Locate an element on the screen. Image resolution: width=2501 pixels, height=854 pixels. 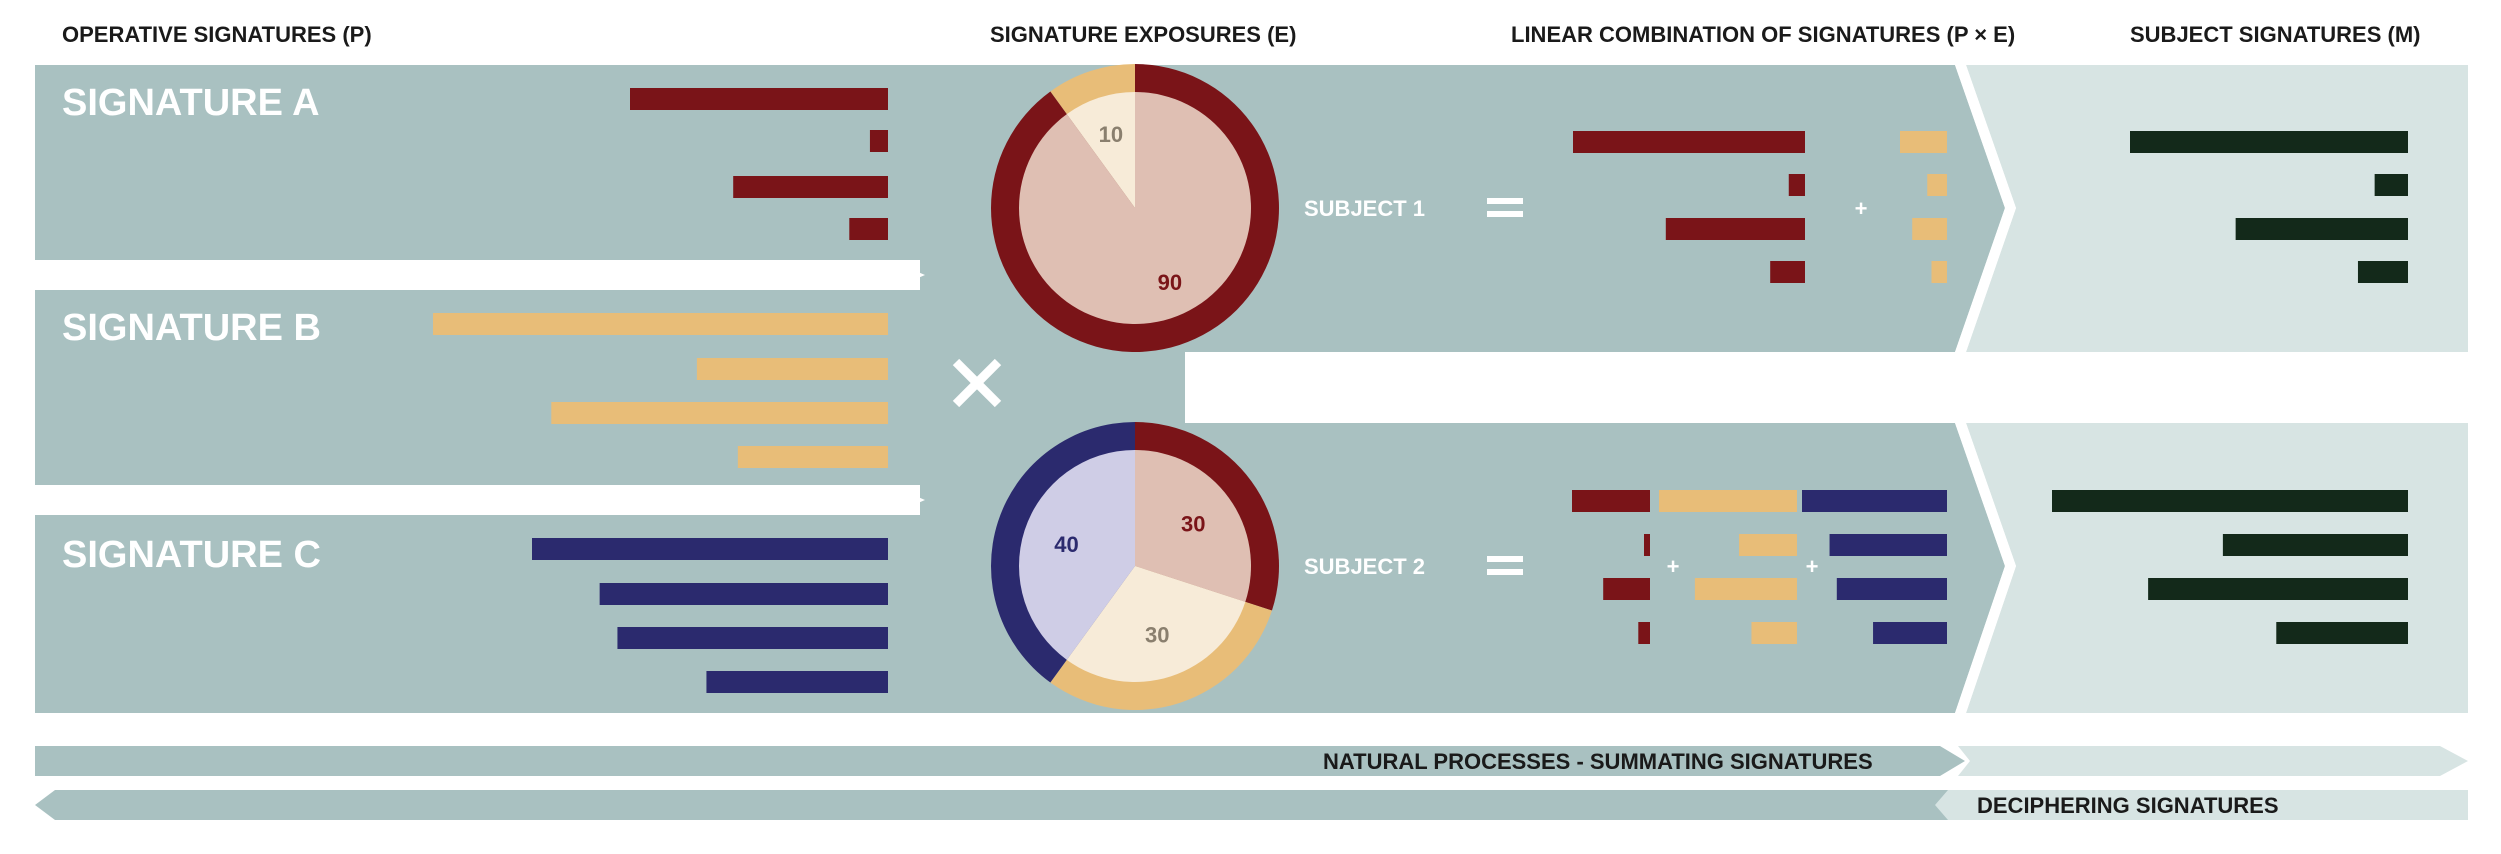
pie-1-label-b: 10 is located at coordinates (1111, 134).